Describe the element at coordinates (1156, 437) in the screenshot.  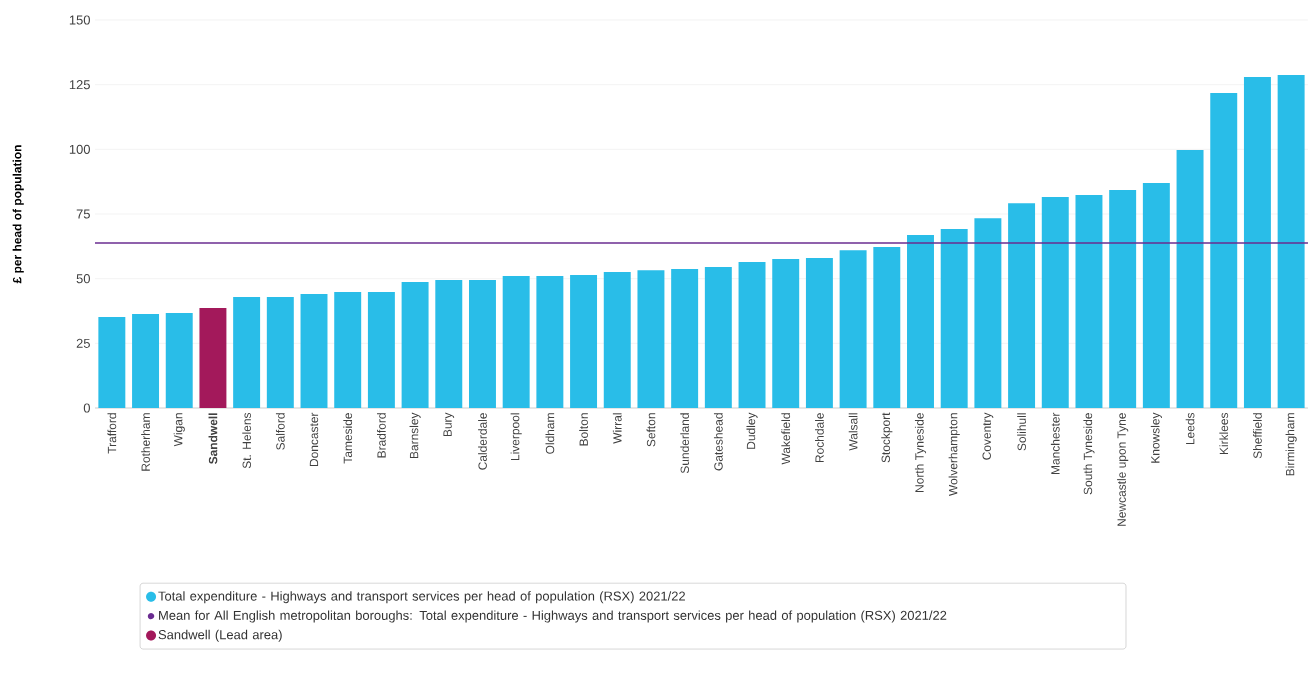
I see `x-tick-label: Knowsley` at that location.